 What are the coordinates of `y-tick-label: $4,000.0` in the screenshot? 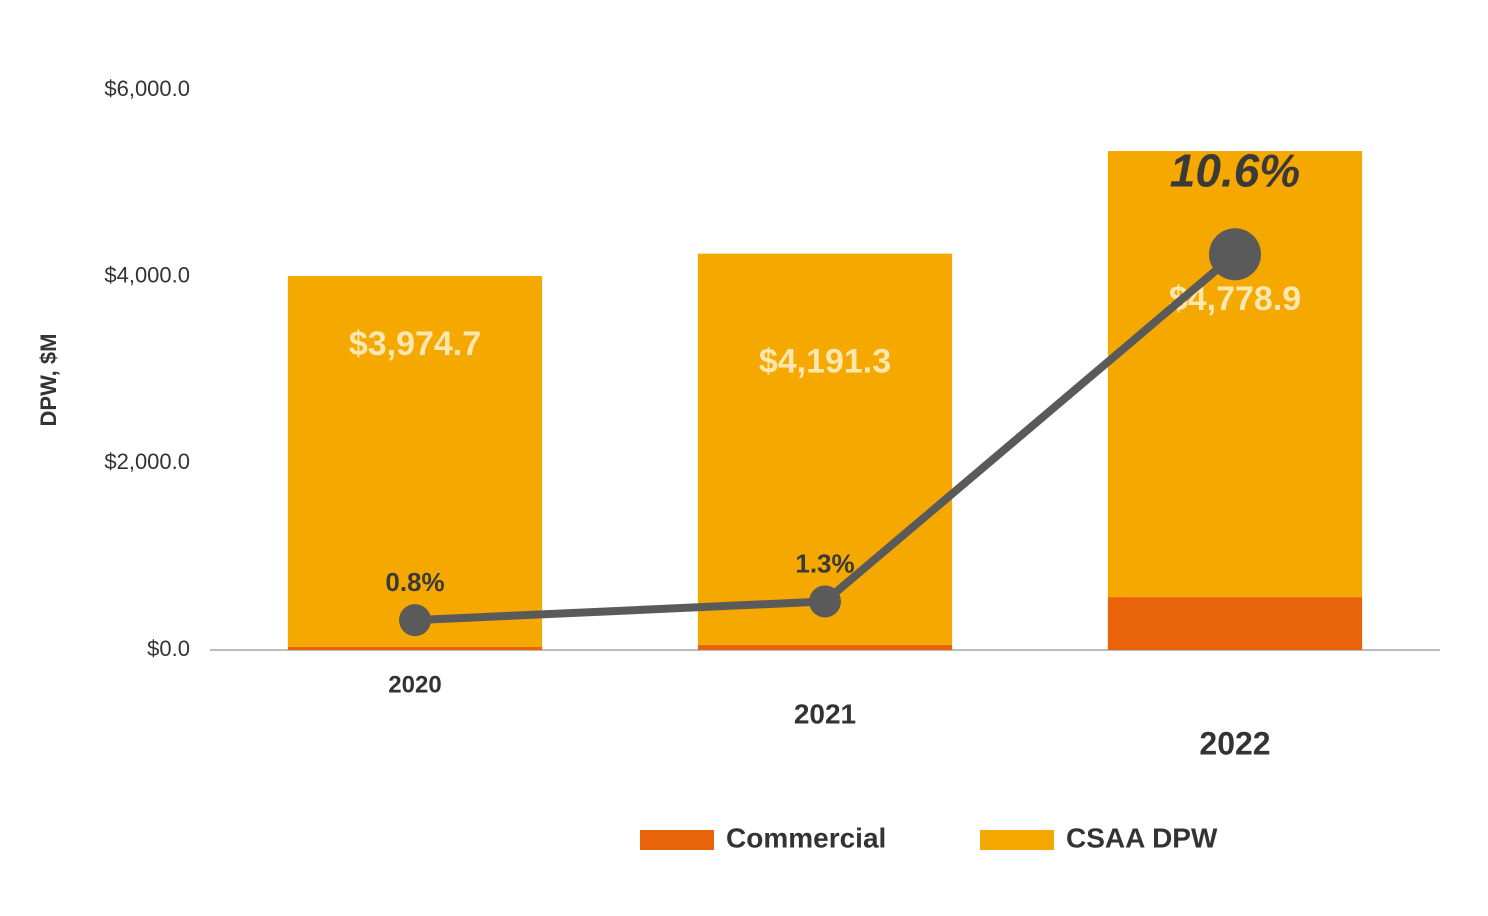 It's located at (147, 274).